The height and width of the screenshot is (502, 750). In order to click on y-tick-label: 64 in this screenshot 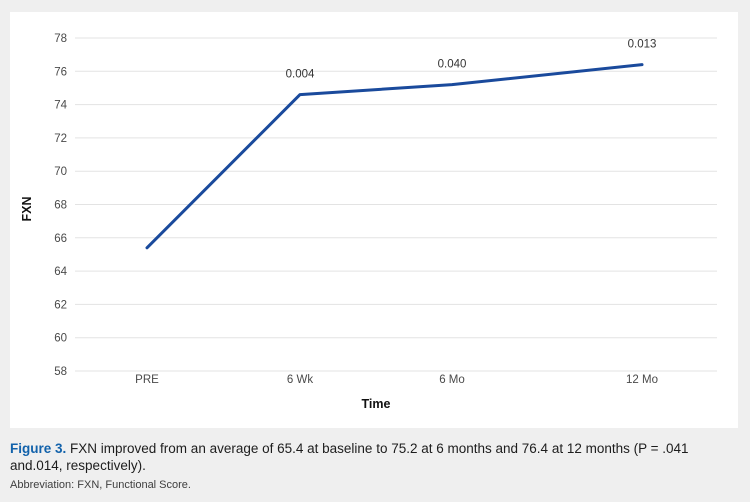, I will do `click(60, 272)`.